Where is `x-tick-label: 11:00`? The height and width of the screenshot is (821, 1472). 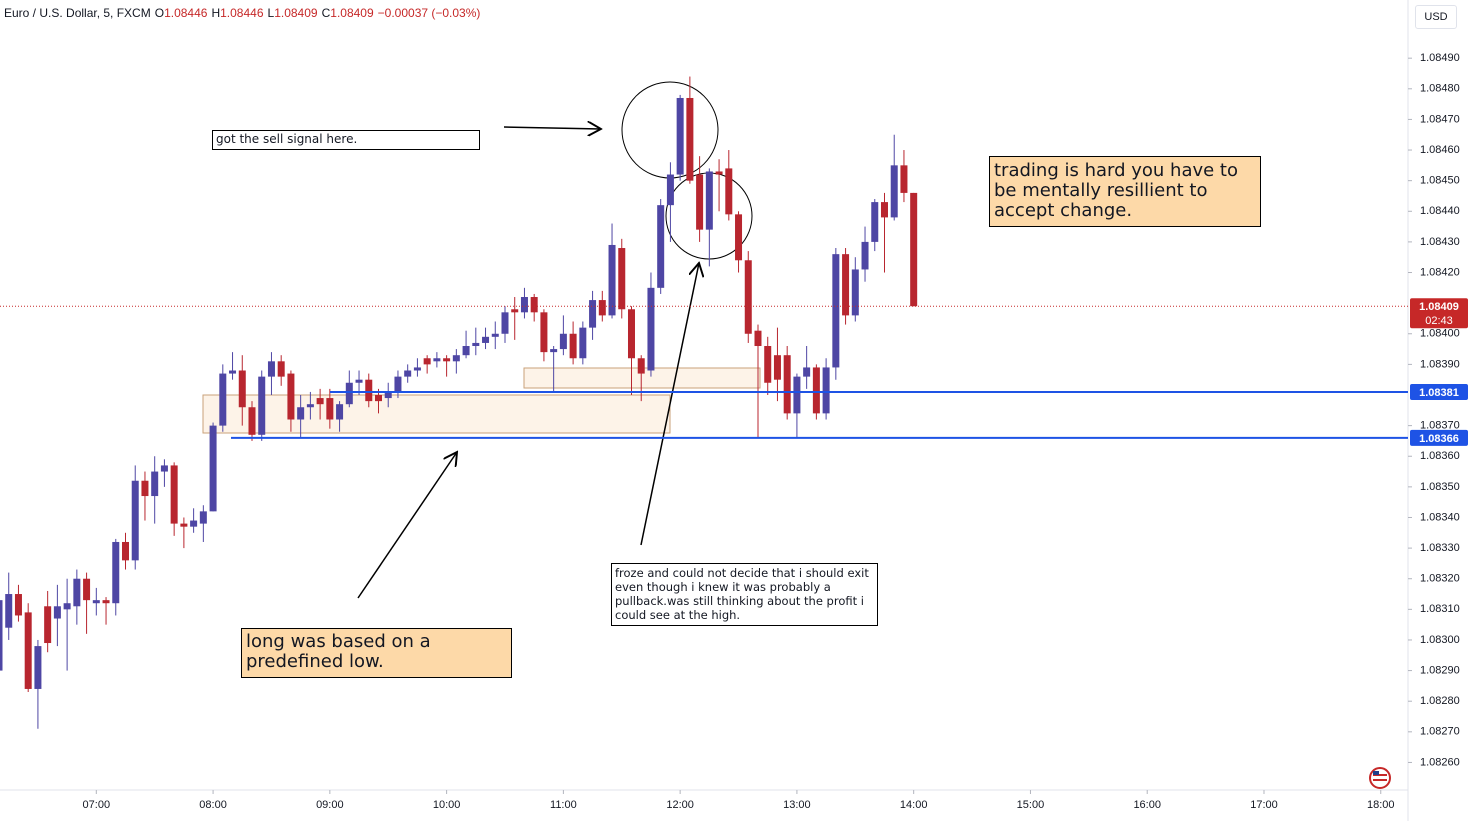 x-tick-label: 11:00 is located at coordinates (563, 805).